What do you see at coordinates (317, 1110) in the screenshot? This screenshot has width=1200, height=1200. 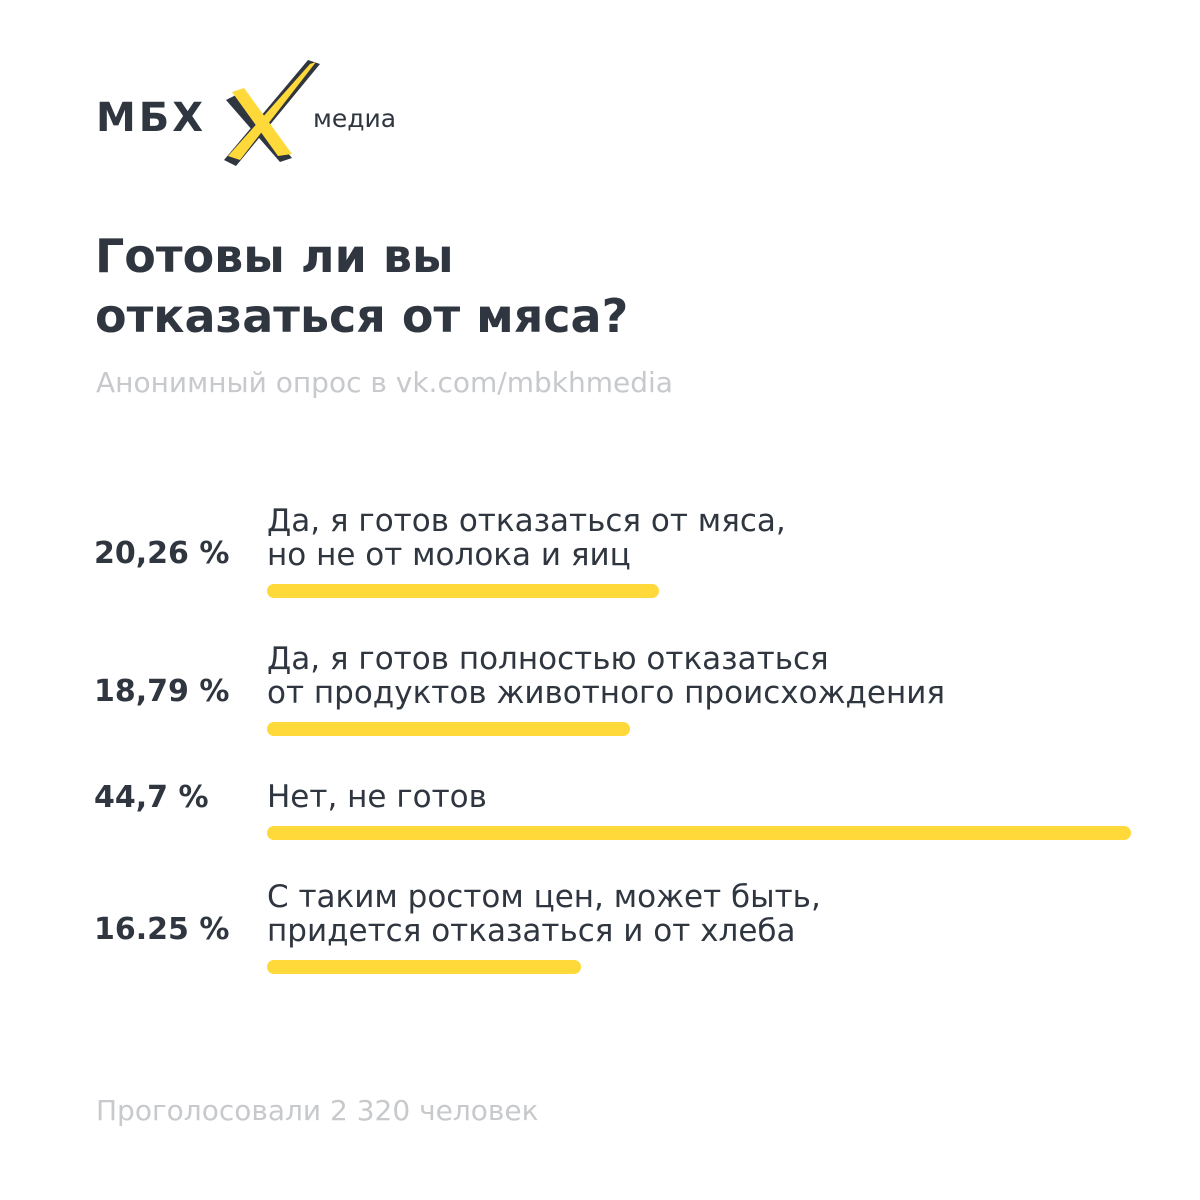 I see `votes-count: Проголосовали 2 320 человек` at bounding box center [317, 1110].